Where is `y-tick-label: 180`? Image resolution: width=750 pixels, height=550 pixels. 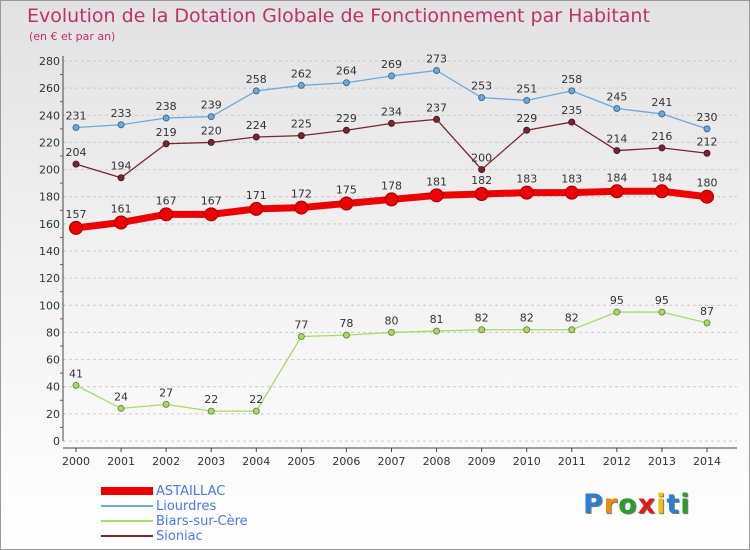 y-tick-label: 180 is located at coordinates (49, 197).